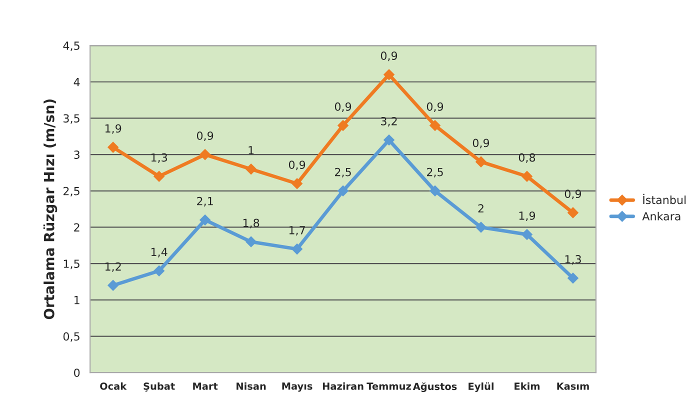  What do you see at coordinates (527, 216) in the screenshot?
I see `data-label: 1,9` at bounding box center [527, 216].